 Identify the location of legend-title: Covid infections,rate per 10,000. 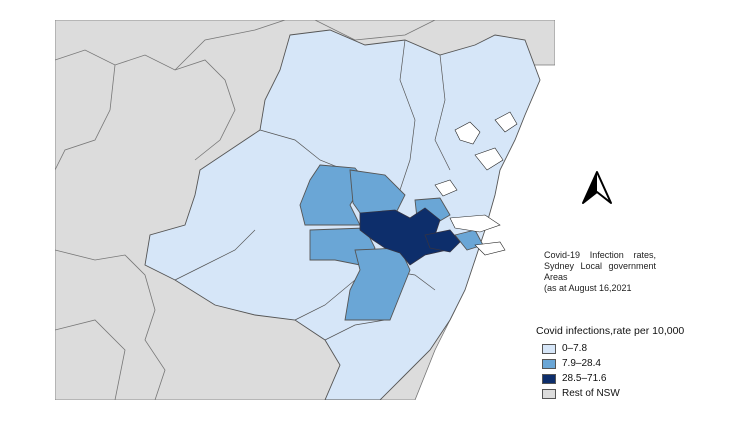
(610, 331).